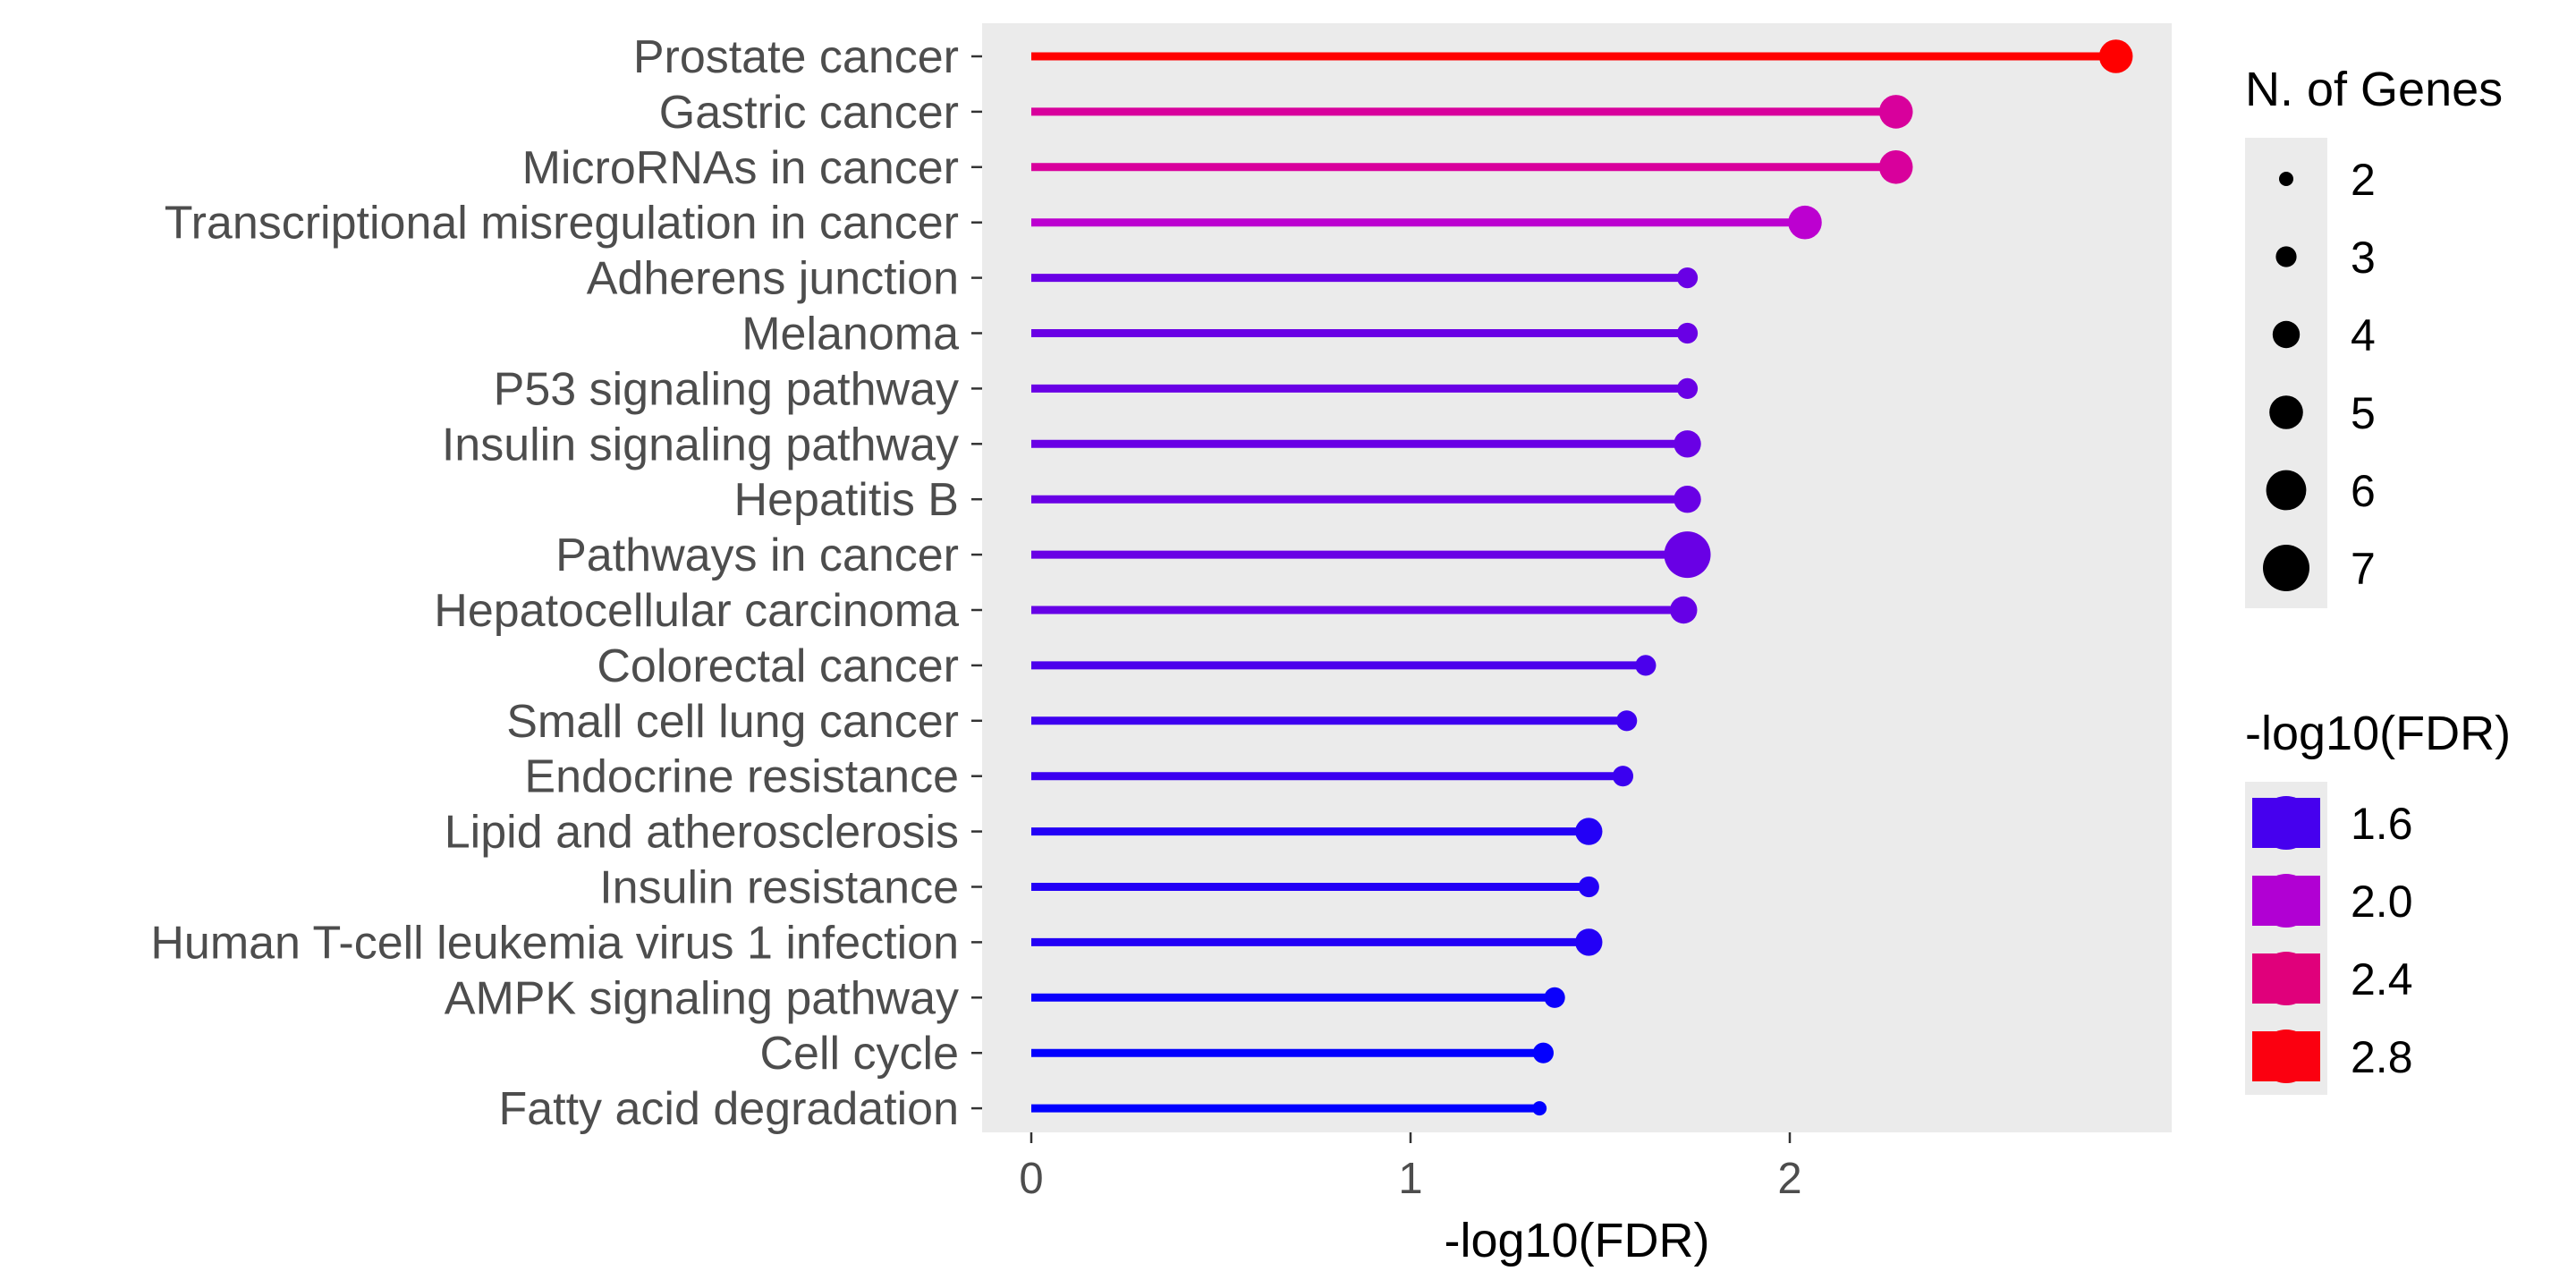  I want to click on y-tick-label: MicroRNAs in cancer, so click(740, 168).